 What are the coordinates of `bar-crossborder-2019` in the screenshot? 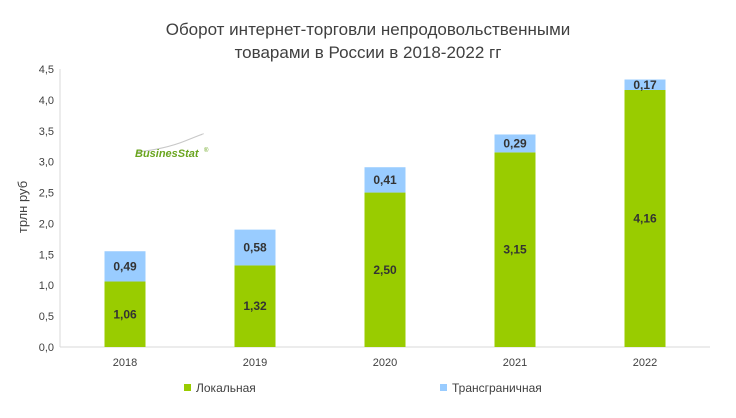 It's located at (255, 247).